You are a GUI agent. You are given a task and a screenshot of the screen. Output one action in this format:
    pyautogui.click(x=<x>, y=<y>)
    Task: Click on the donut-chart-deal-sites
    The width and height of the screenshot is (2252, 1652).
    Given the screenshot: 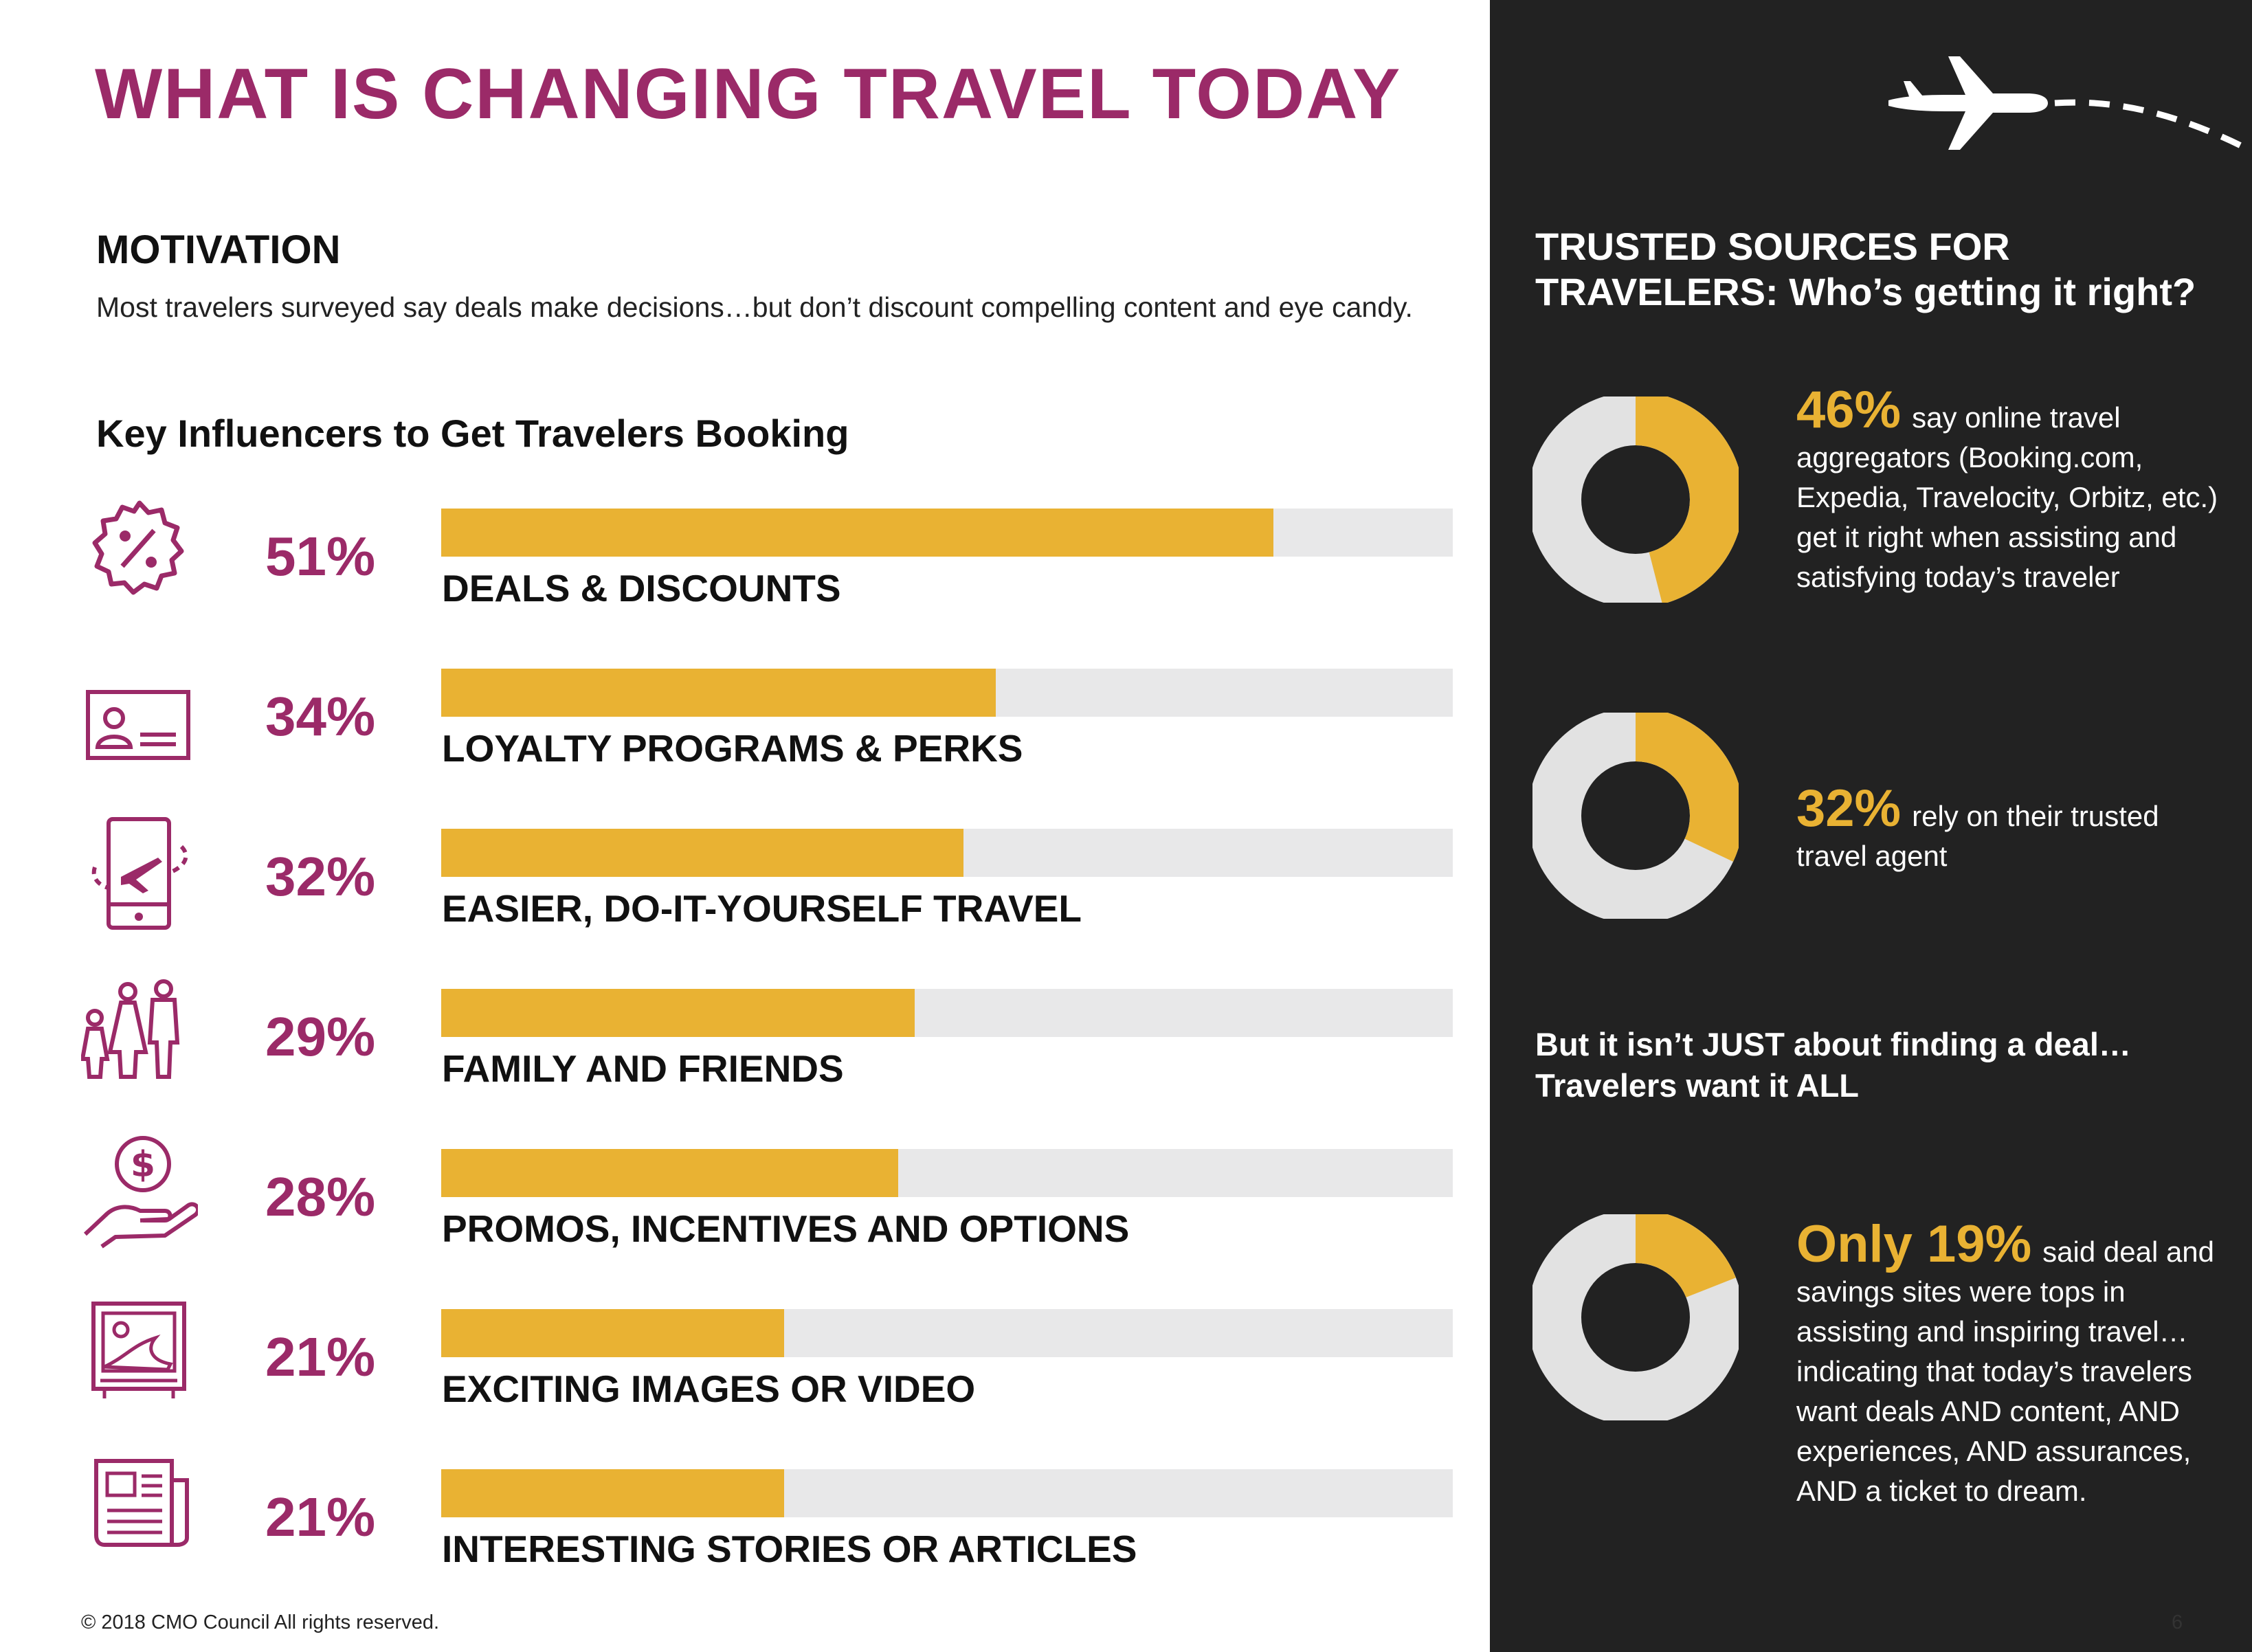 What is the action you would take?
    pyautogui.click(x=1635, y=1317)
    